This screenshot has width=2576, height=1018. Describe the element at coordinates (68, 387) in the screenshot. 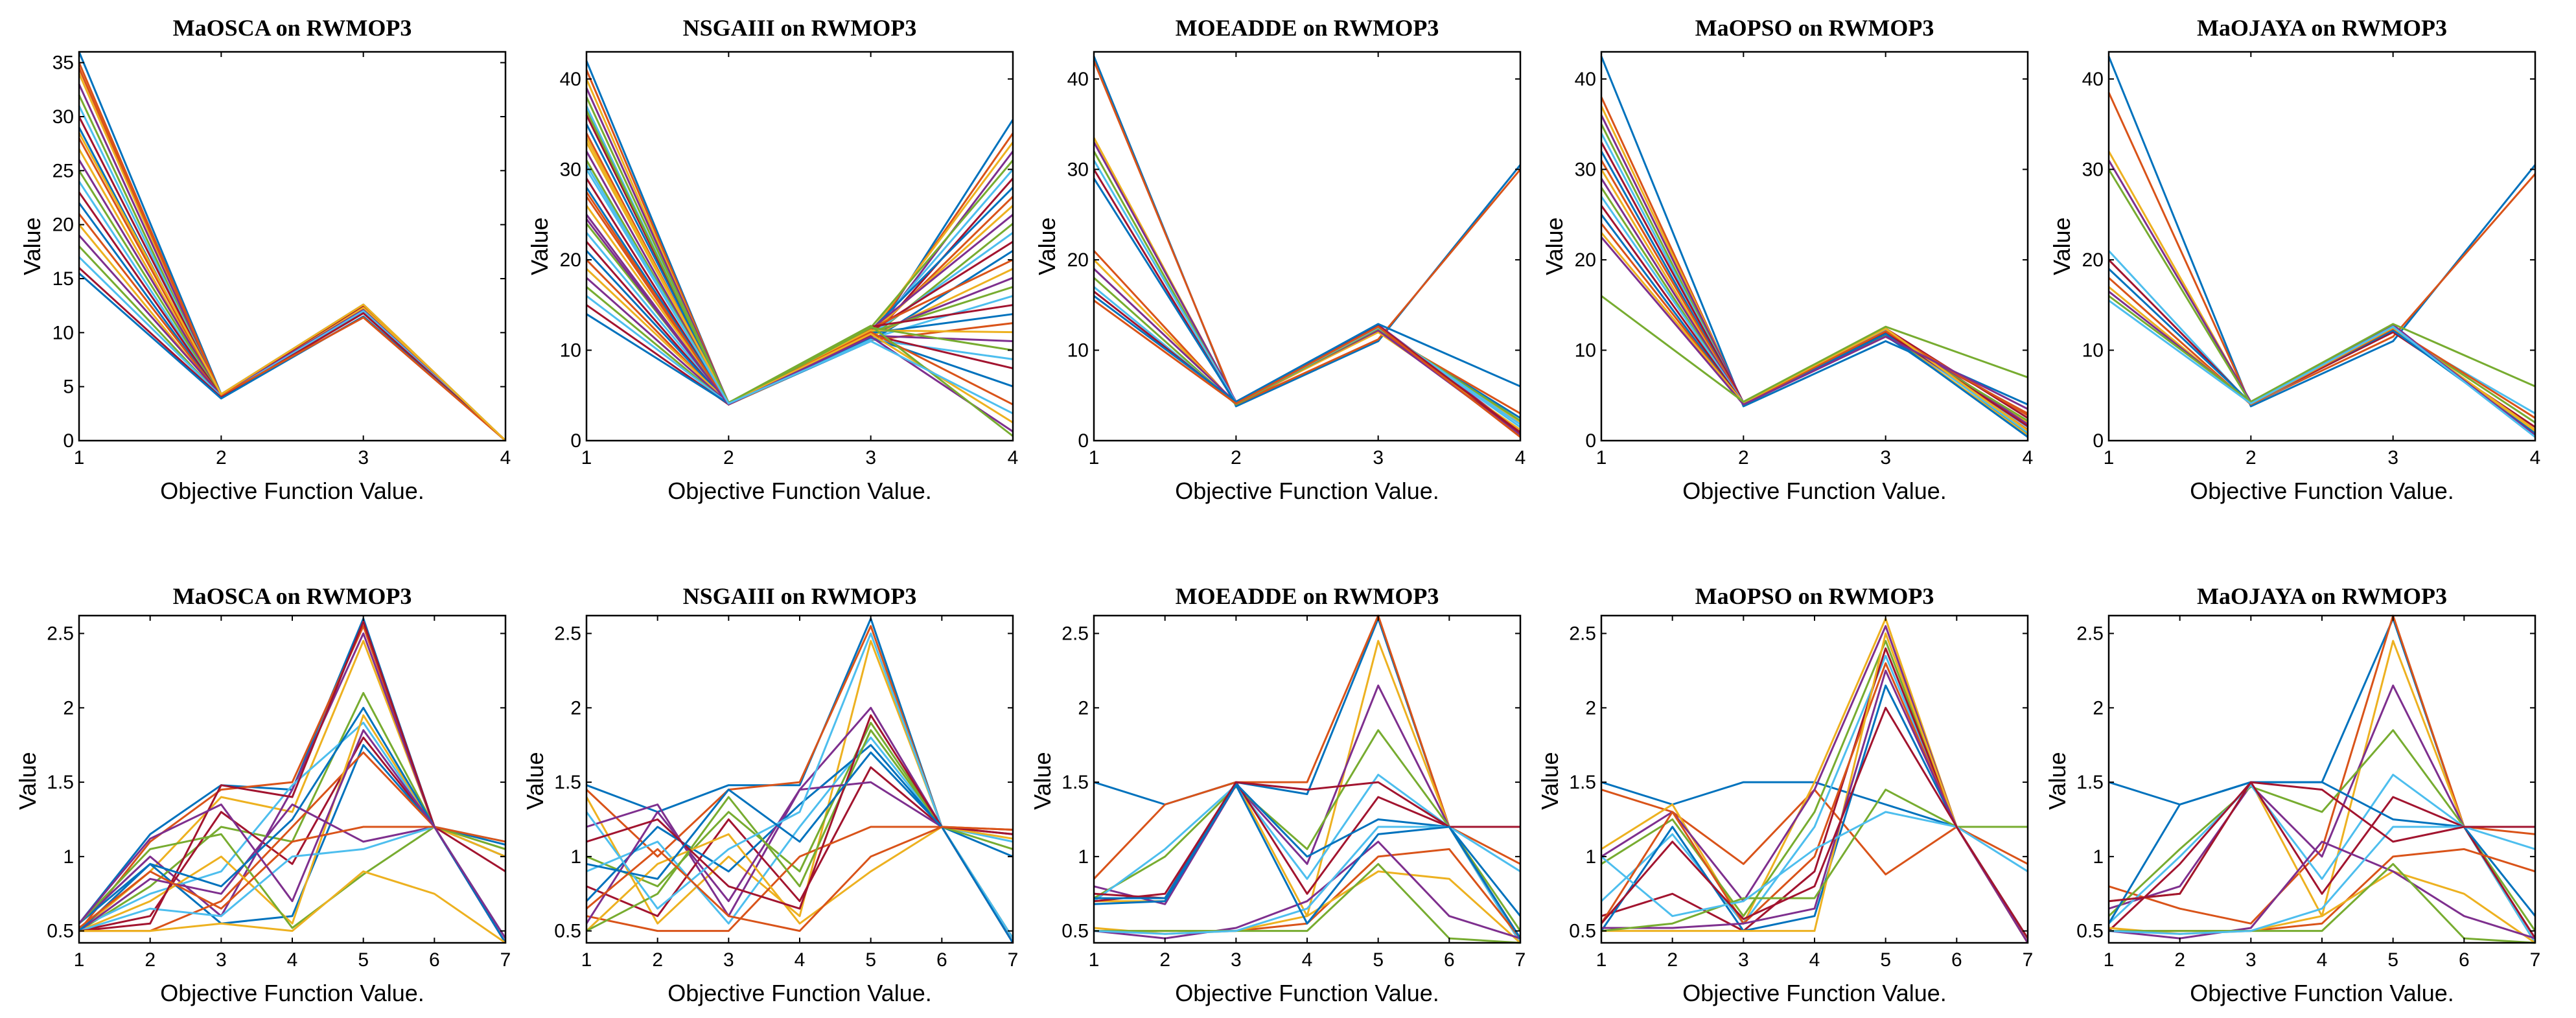

I see `y-tick-label: 5` at that location.